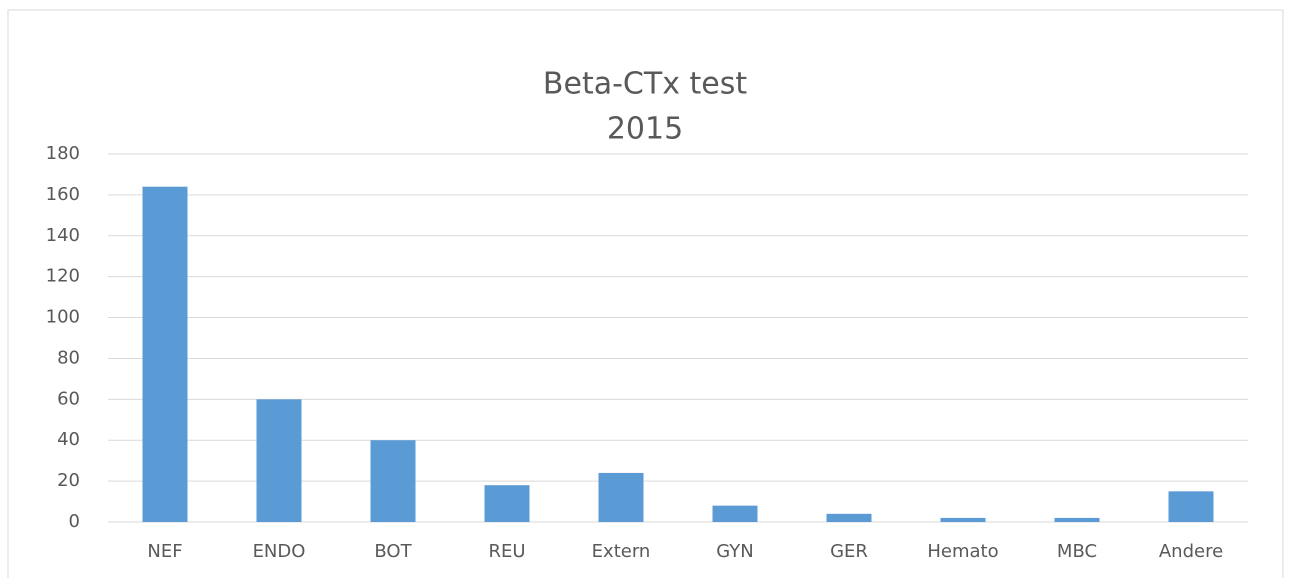  What do you see at coordinates (735, 551) in the screenshot?
I see `x-tick-label: GYN` at bounding box center [735, 551].